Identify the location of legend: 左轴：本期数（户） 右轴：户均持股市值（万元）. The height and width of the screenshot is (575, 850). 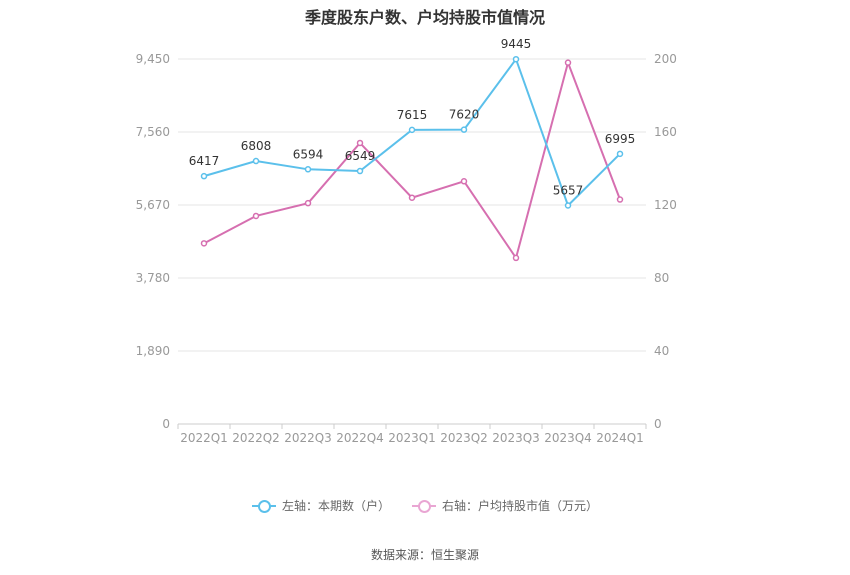
(425, 505).